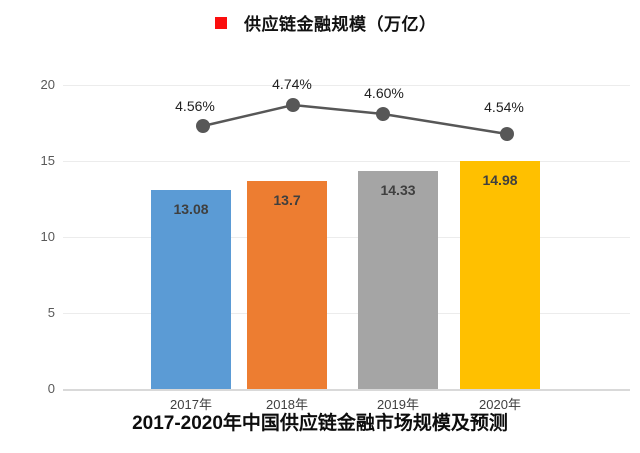  I want to click on x-tick-label: 2020年, so click(500, 404).